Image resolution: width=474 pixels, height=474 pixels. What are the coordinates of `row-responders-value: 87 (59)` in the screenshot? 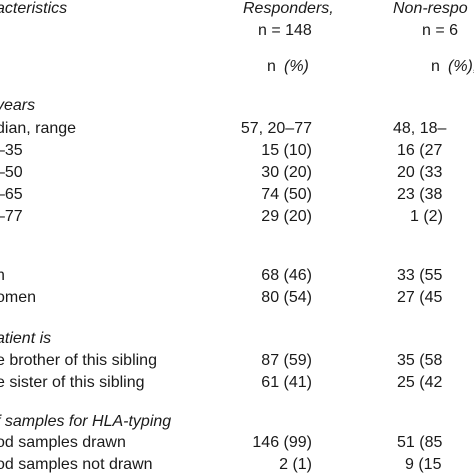 It's located at (286, 360).